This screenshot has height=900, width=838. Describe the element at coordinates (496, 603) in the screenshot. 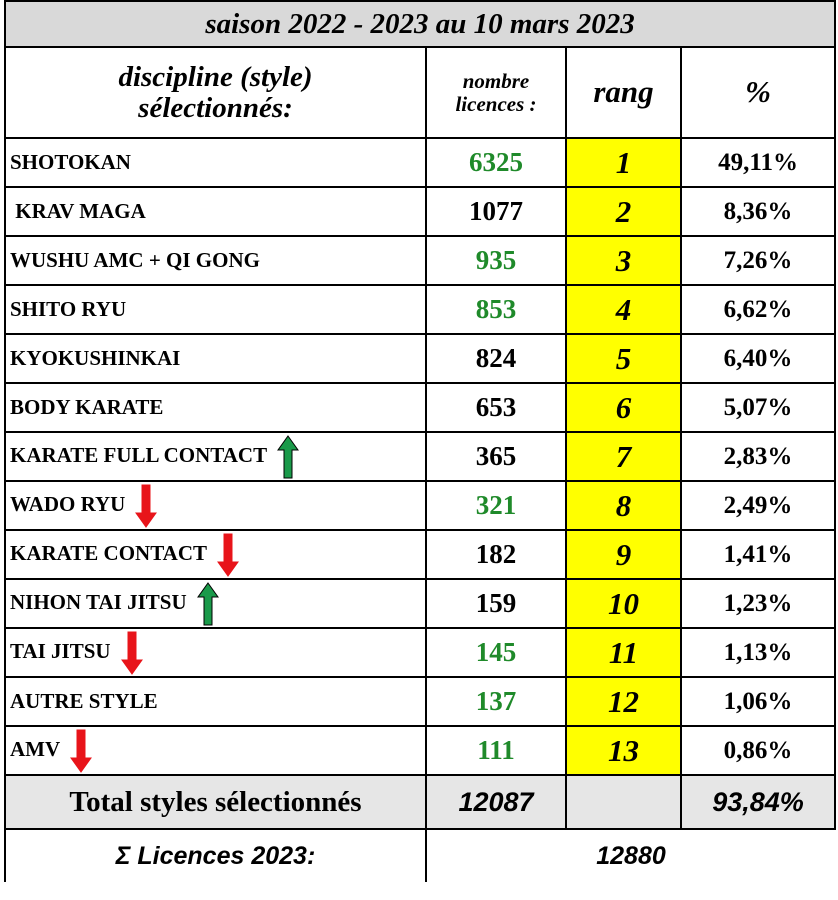

I see `licences: 159` at that location.